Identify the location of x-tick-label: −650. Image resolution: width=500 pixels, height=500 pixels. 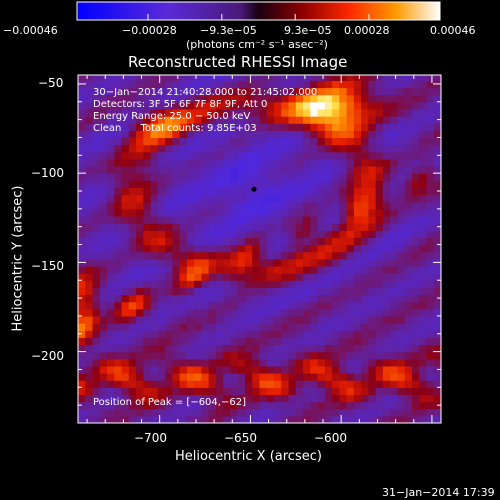
(240, 438).